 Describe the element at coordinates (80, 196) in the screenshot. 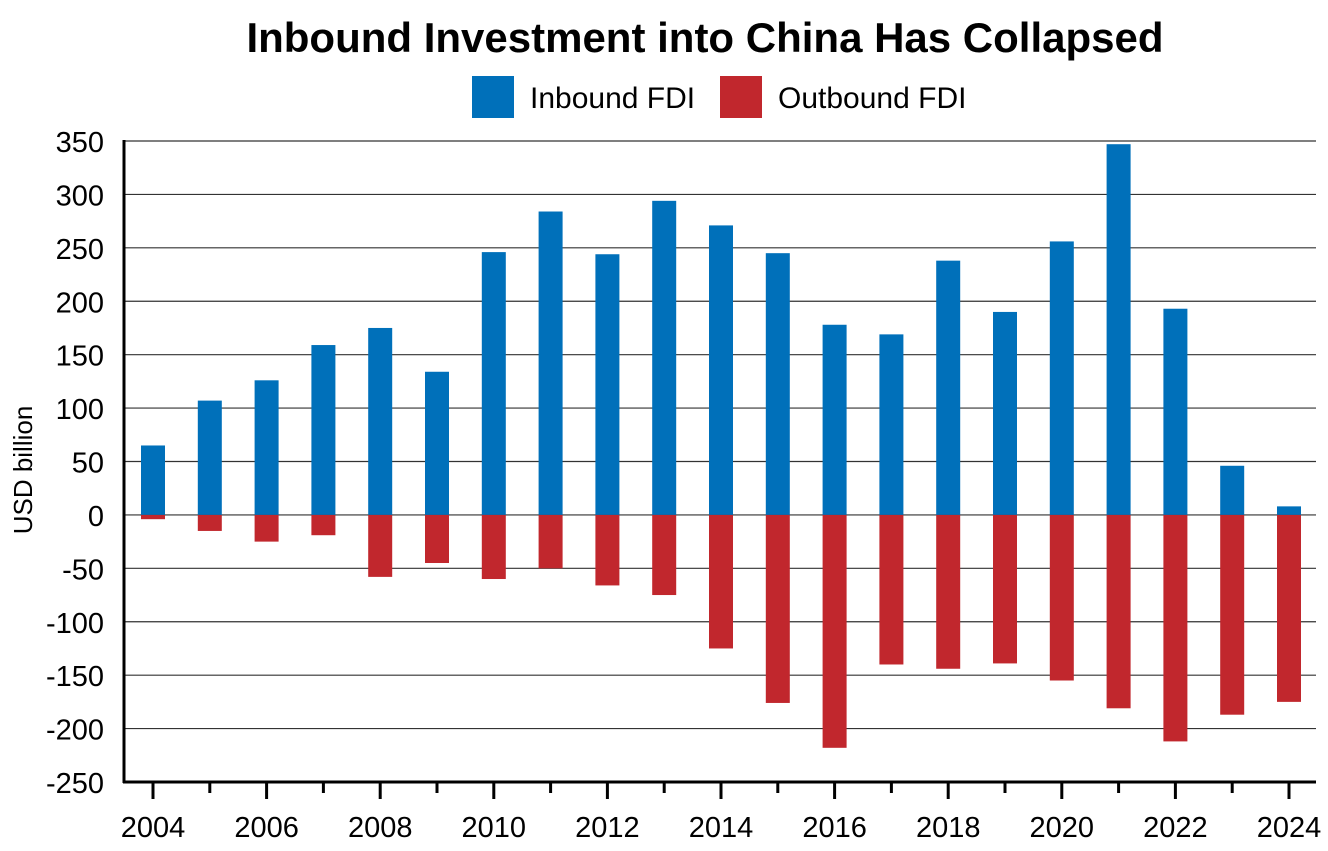

I see `y-tick-label: 300` at that location.